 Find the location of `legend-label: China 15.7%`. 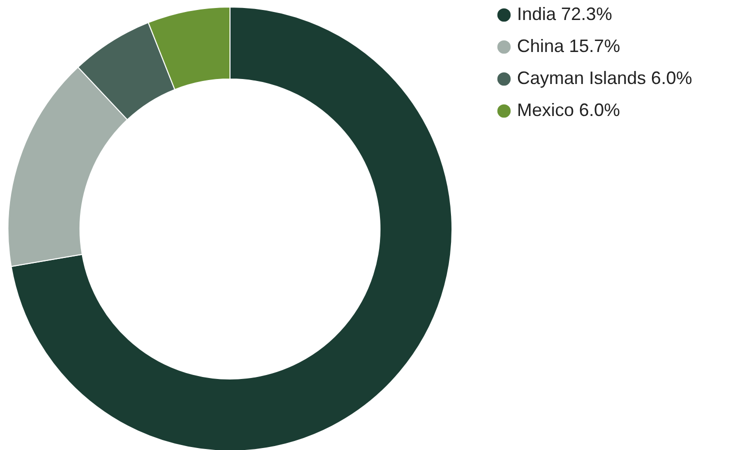

legend-label: China 15.7% is located at coordinates (568, 46).